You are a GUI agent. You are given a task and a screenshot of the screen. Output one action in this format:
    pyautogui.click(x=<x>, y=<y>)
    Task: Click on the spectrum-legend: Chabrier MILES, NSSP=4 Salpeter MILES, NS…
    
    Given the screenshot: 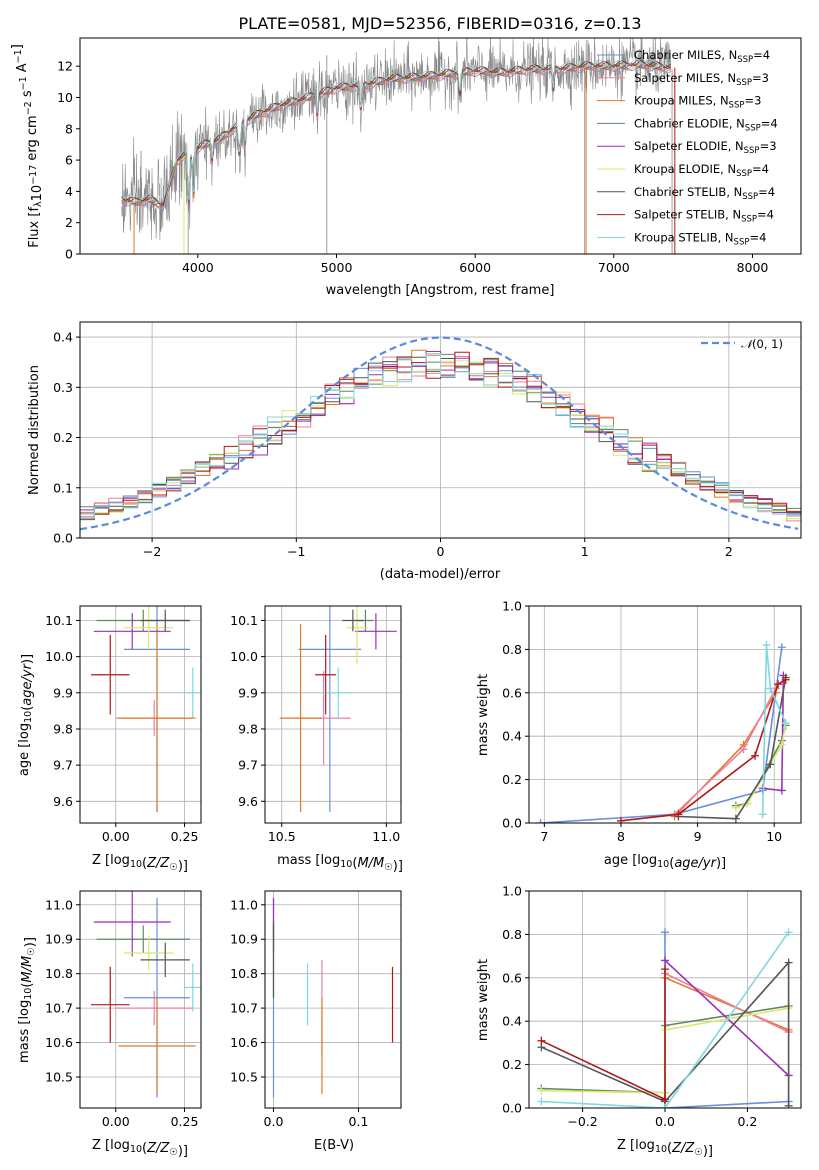 What is the action you would take?
    pyautogui.click(x=687, y=147)
    